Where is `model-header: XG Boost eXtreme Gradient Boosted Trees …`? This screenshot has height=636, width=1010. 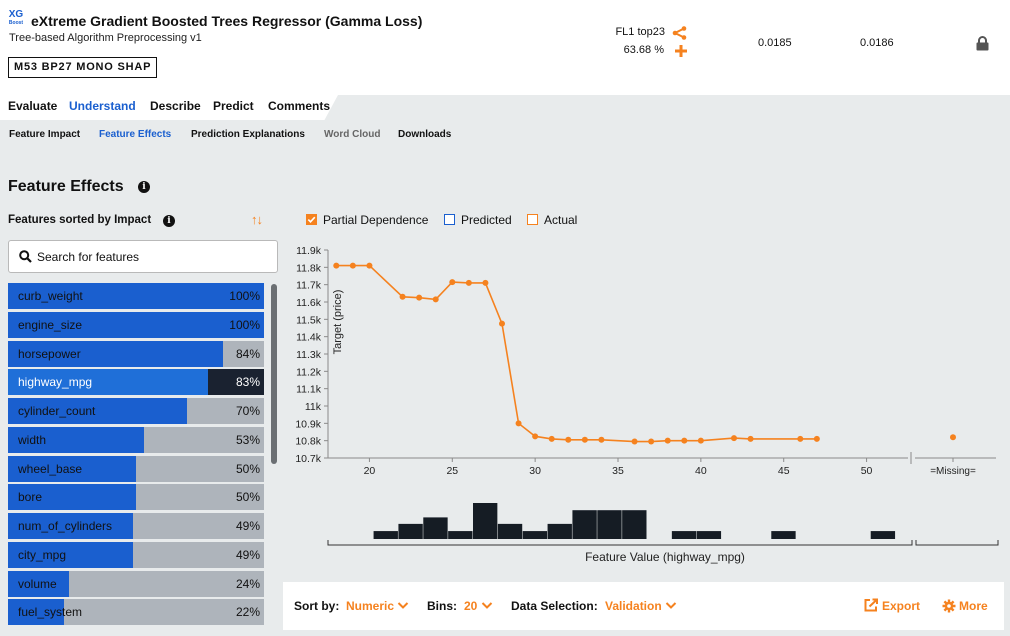
model-header: XG Boost eXtreme Gradient Boosted Trees … is located at coordinates (505, 47).